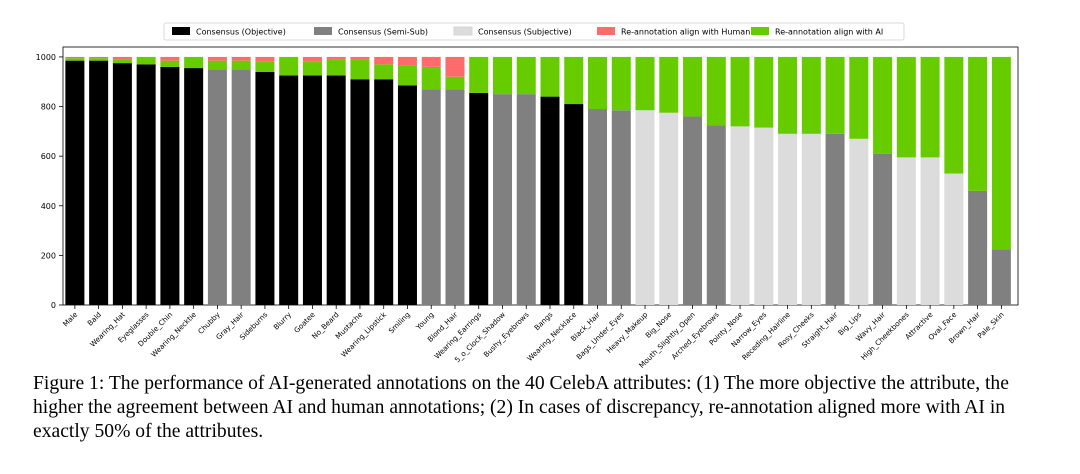  What do you see at coordinates (48, 107) in the screenshot?
I see `y-tick-label: 800` at bounding box center [48, 107].